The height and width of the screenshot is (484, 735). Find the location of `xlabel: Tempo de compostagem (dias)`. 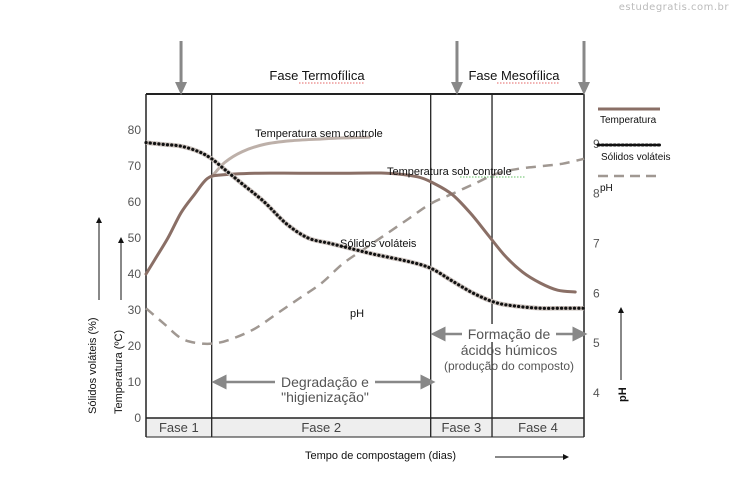

xlabel: Tempo de compostagem (dias) is located at coordinates (380, 456).